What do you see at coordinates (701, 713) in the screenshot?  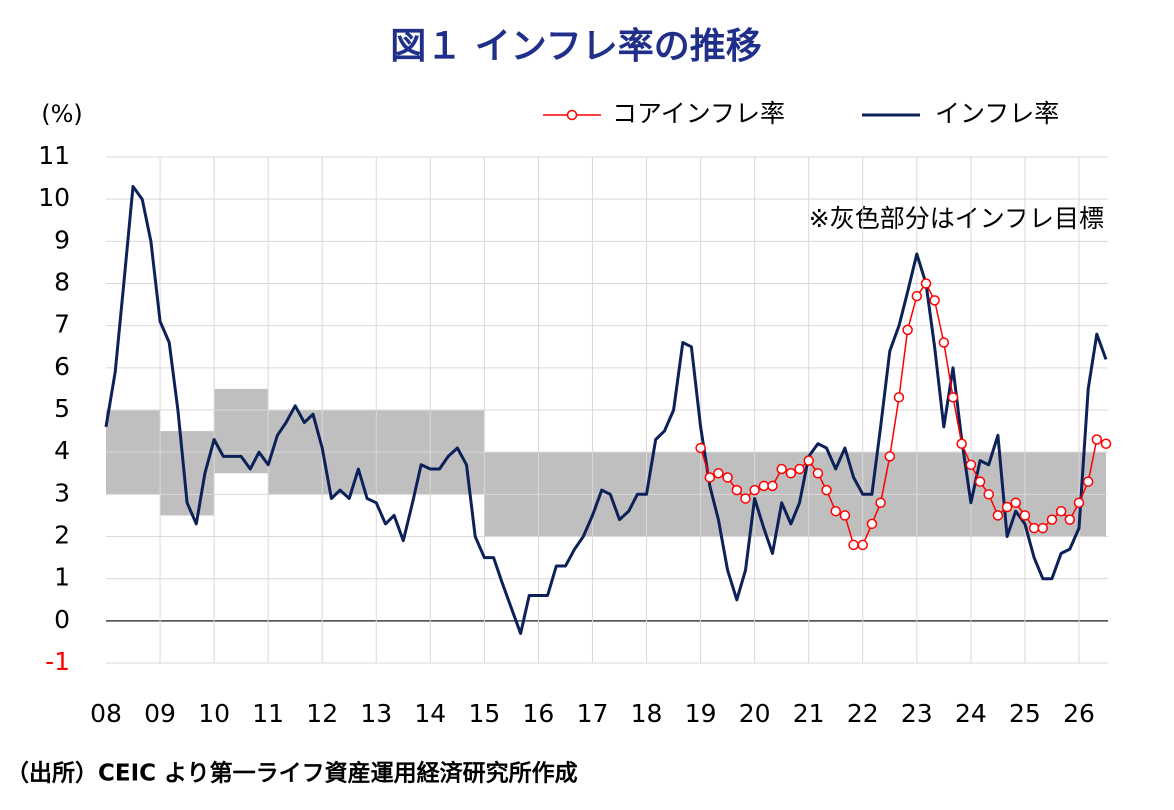 I see `x-tick-label: 19` at bounding box center [701, 713].